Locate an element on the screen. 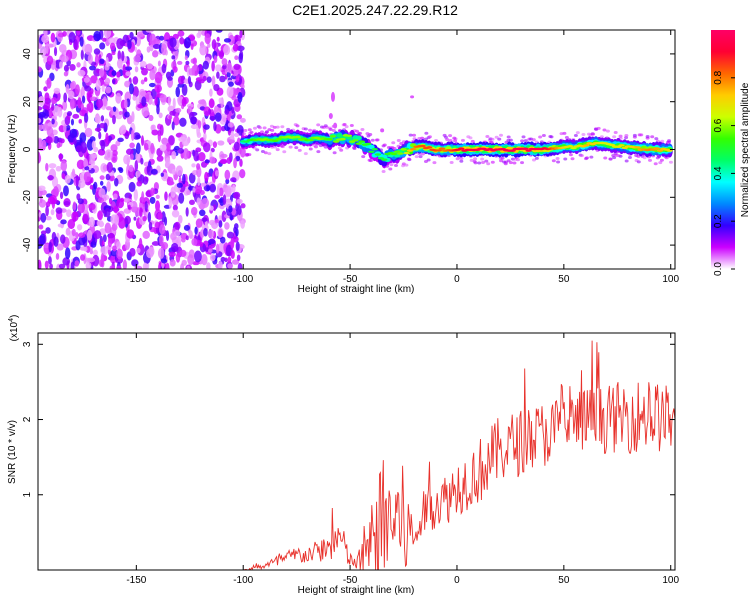  spectrogram-y-axis-label: Frequency (Hz) is located at coordinates (12, 149).